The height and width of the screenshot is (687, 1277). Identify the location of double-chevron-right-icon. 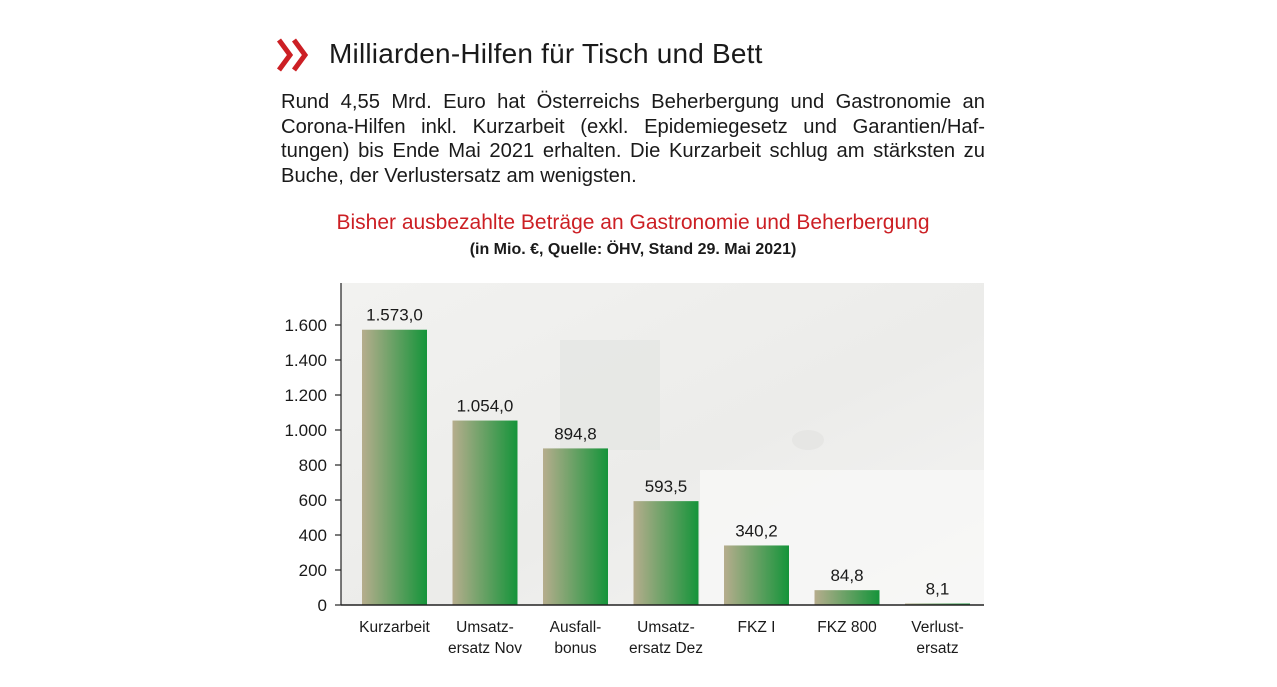
(292, 55).